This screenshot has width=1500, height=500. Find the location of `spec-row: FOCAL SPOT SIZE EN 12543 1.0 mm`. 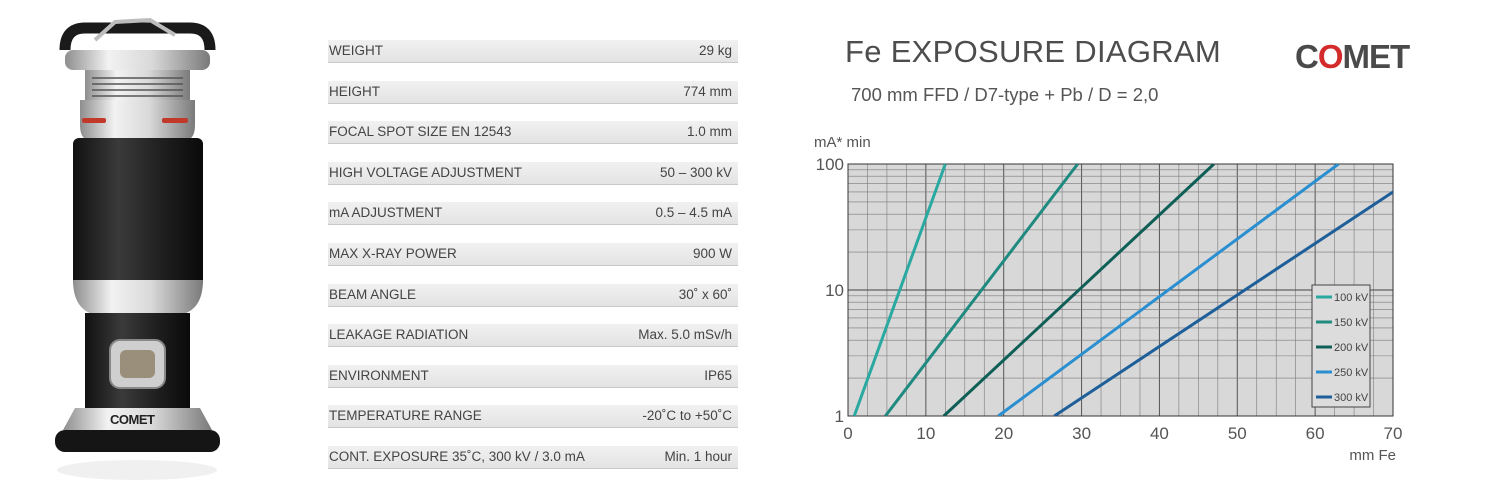

spec-row: FOCAL SPOT SIZE EN 12543 1.0 mm is located at coordinates (533, 133).